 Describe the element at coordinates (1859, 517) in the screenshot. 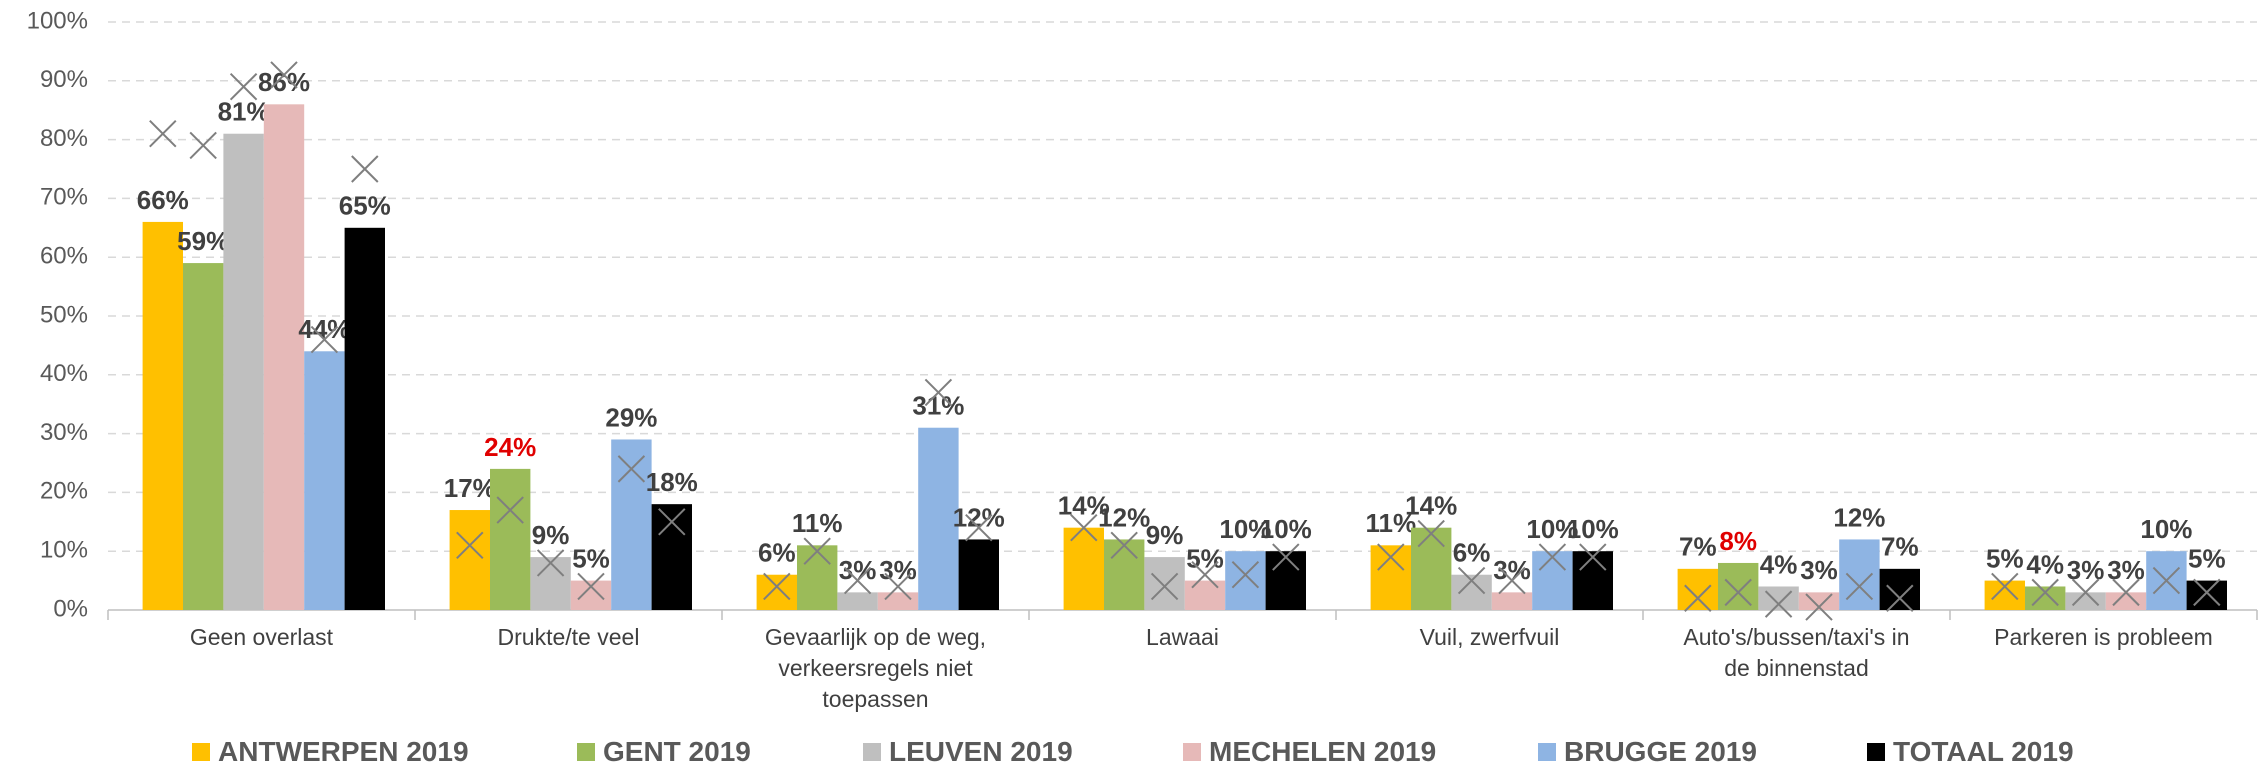

I see `data-label: 12%` at that location.